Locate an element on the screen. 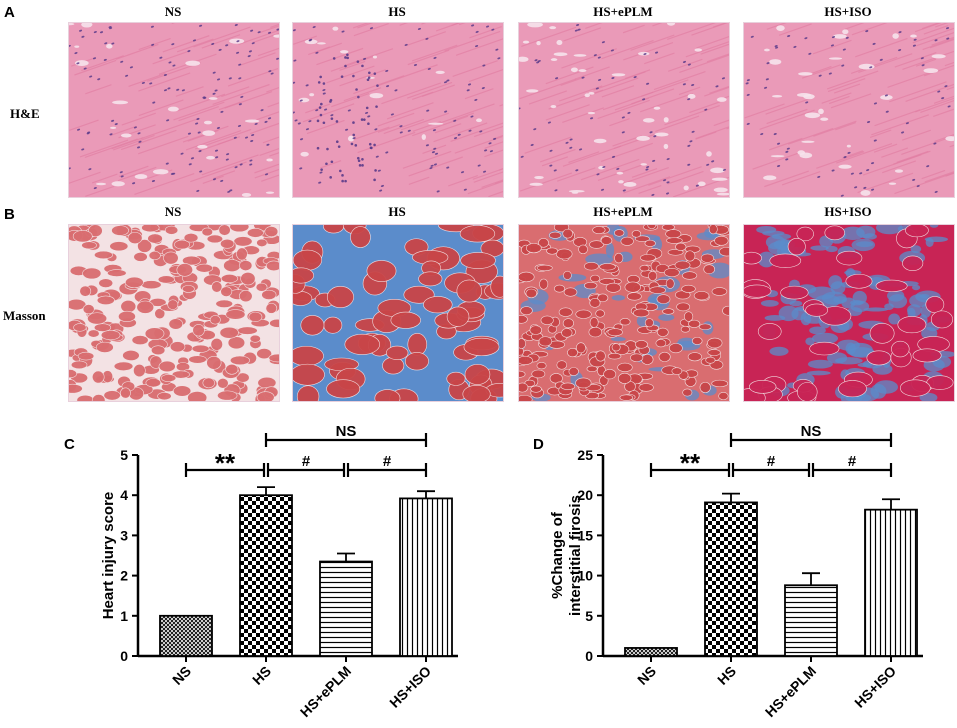 Image resolution: width=957 pixels, height=728 pixels. col-head-a-iso: HS+ISO is located at coordinates (848, 11).